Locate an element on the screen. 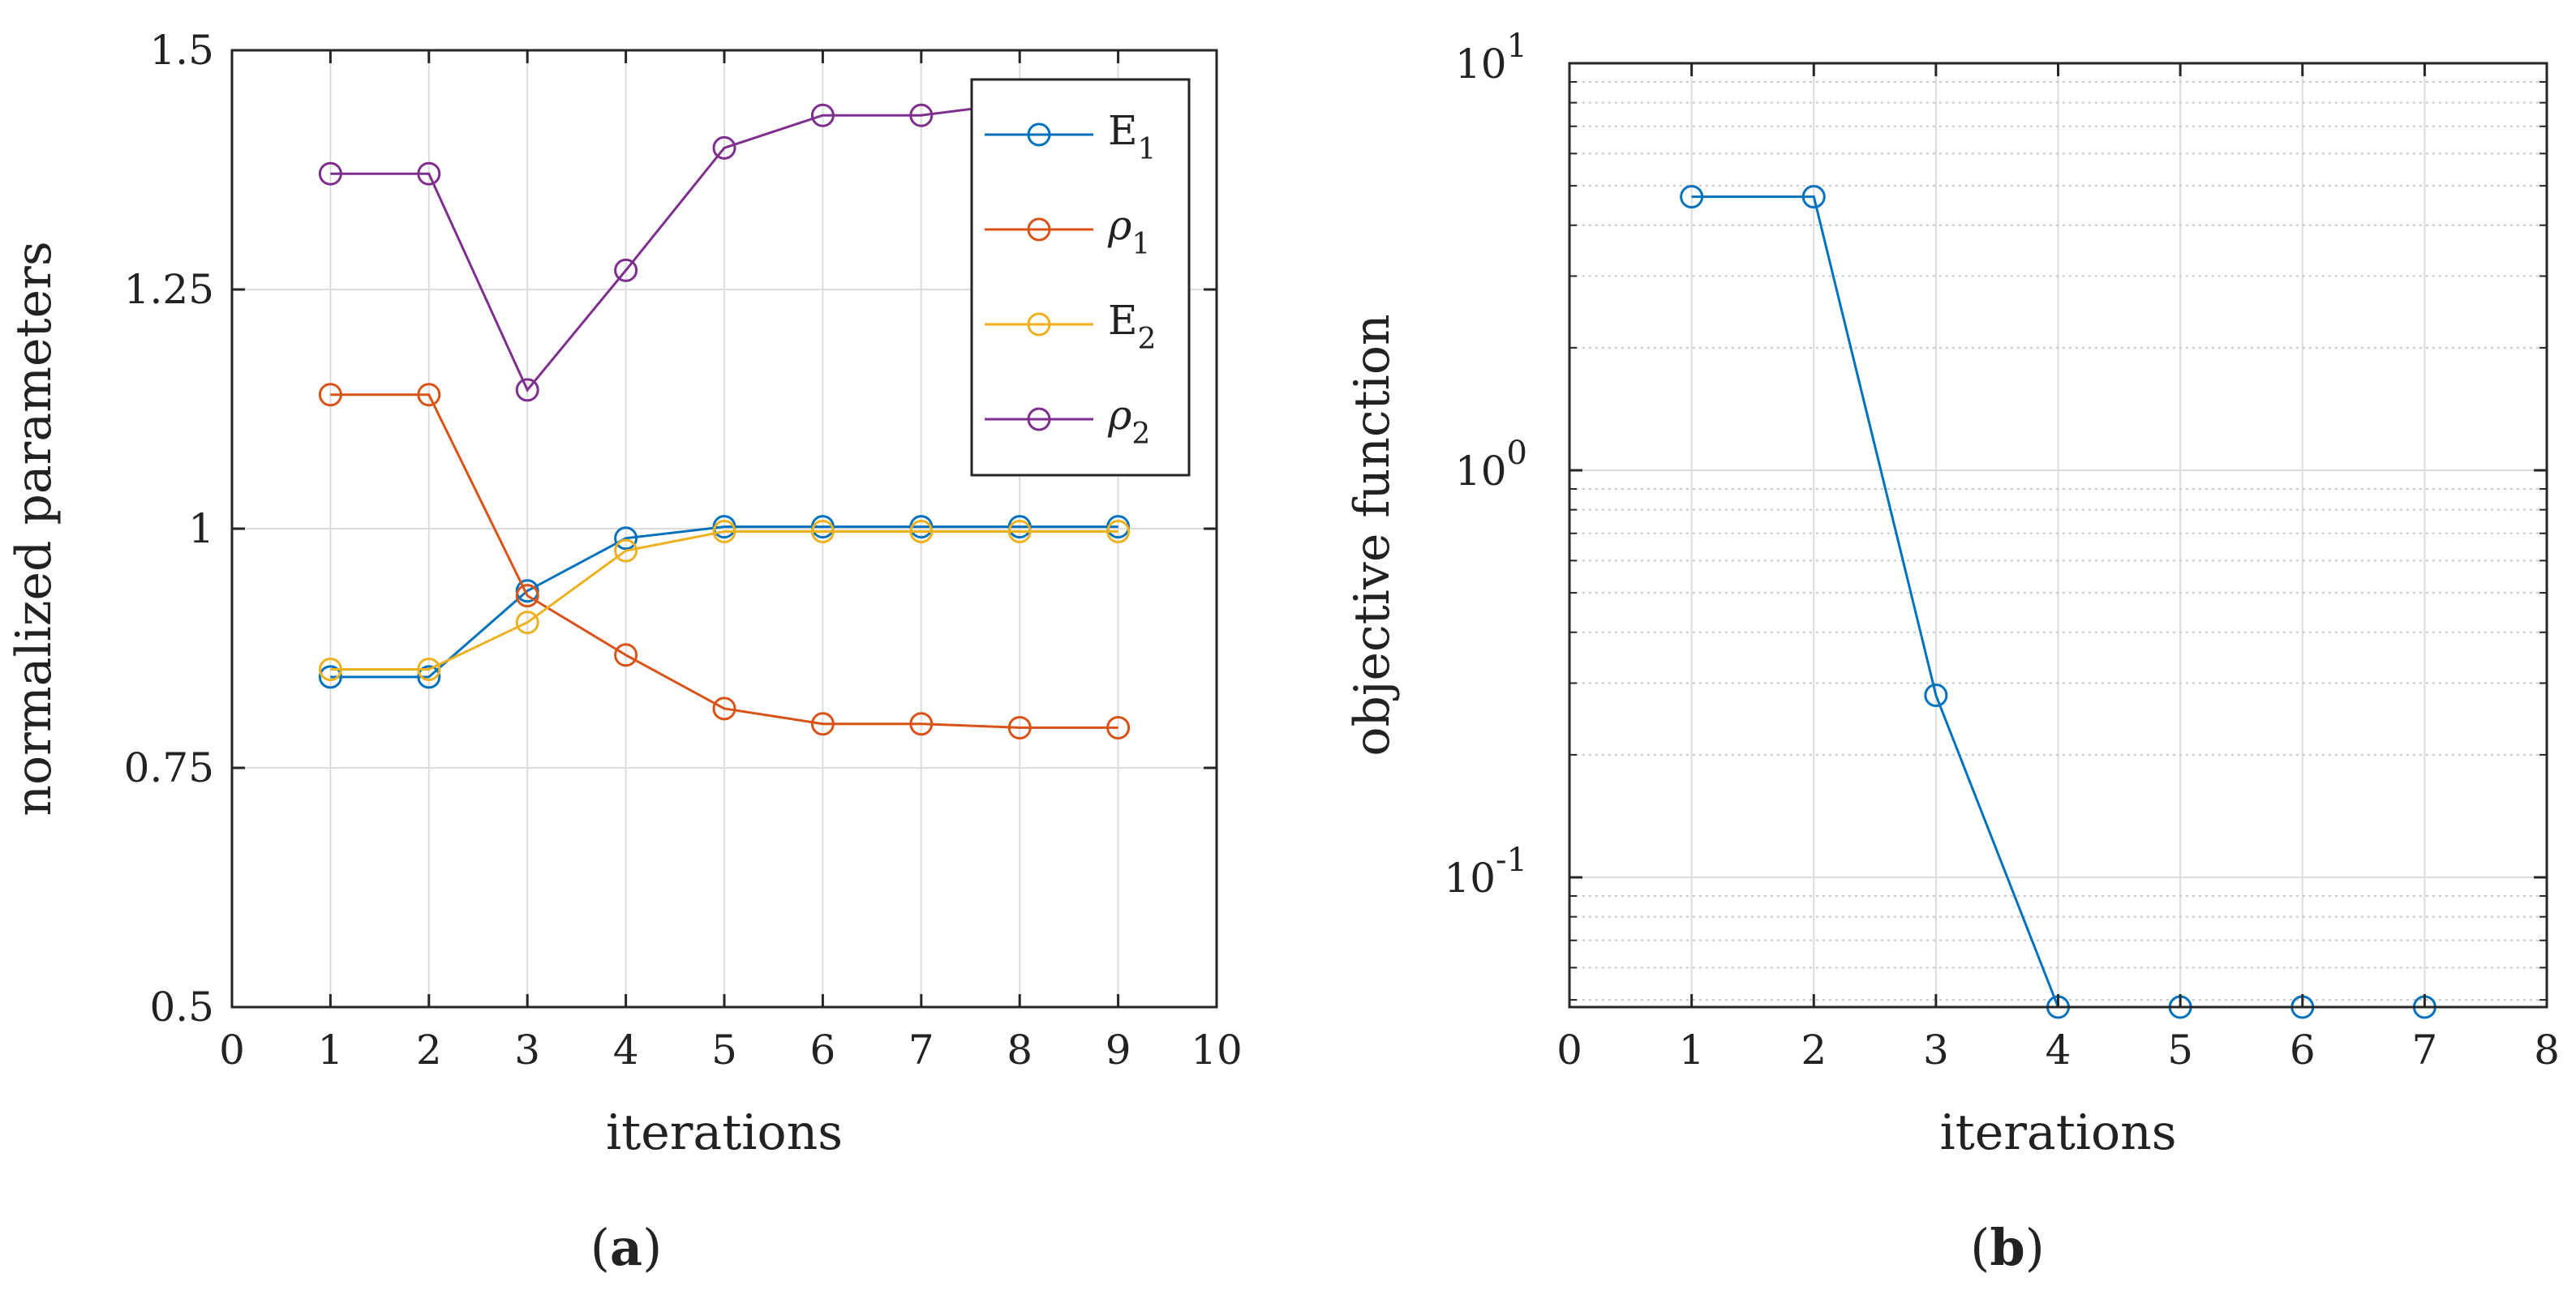 This screenshot has height=1299, width=2576. legend-label: E1 is located at coordinates (1132, 136).